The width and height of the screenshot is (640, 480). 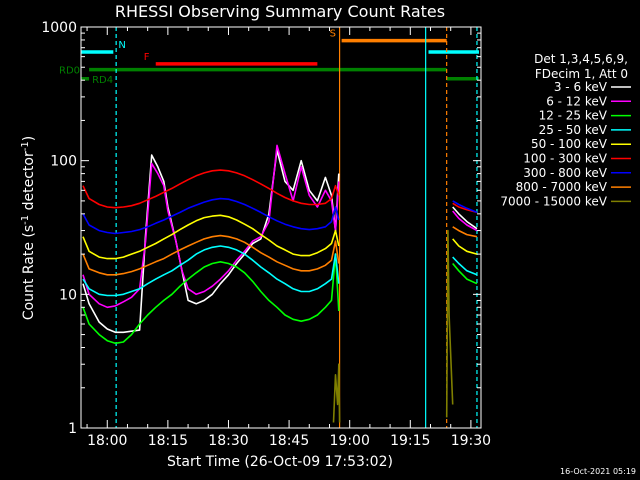 I want to click on flag-labels: N F S RD0 RD4, so click(x=197, y=57).